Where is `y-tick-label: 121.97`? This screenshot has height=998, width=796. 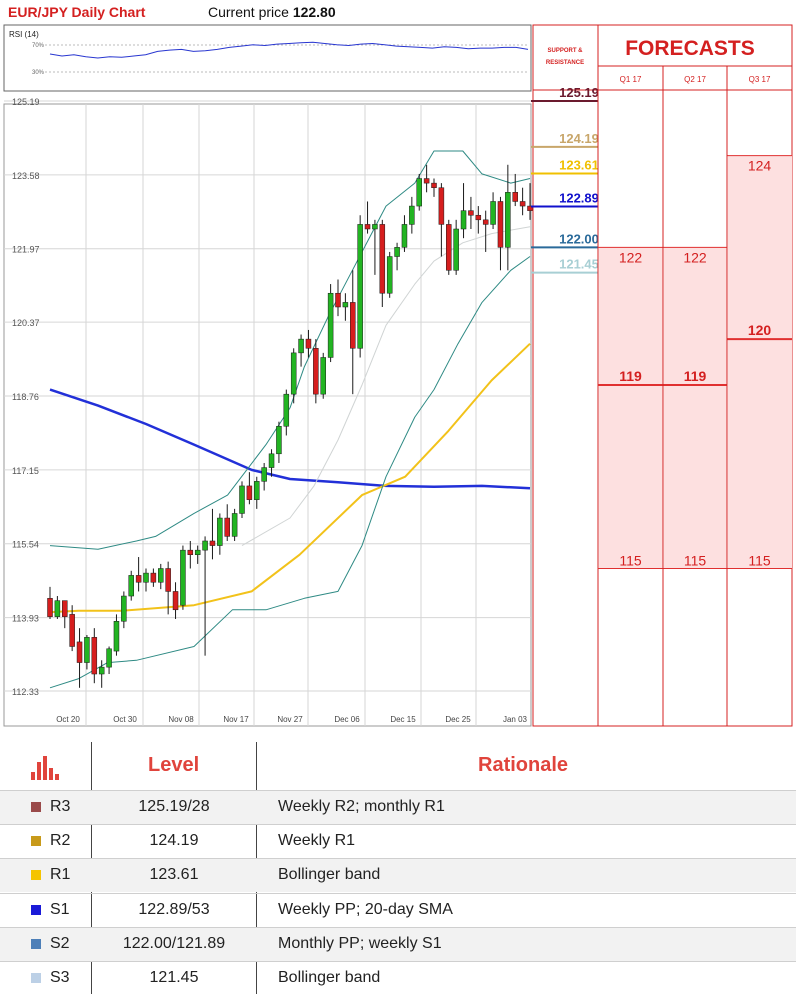
y-tick-label: 121.97 is located at coordinates (26, 250).